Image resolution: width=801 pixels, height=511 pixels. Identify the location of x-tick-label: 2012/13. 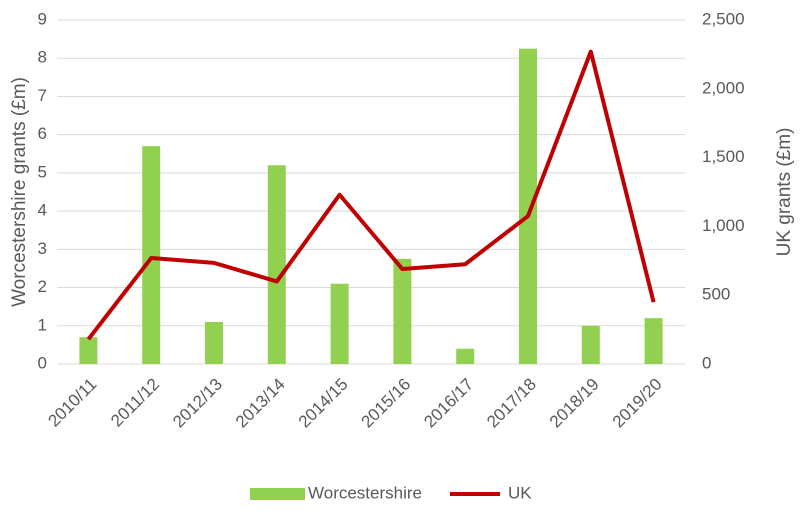
(197, 403).